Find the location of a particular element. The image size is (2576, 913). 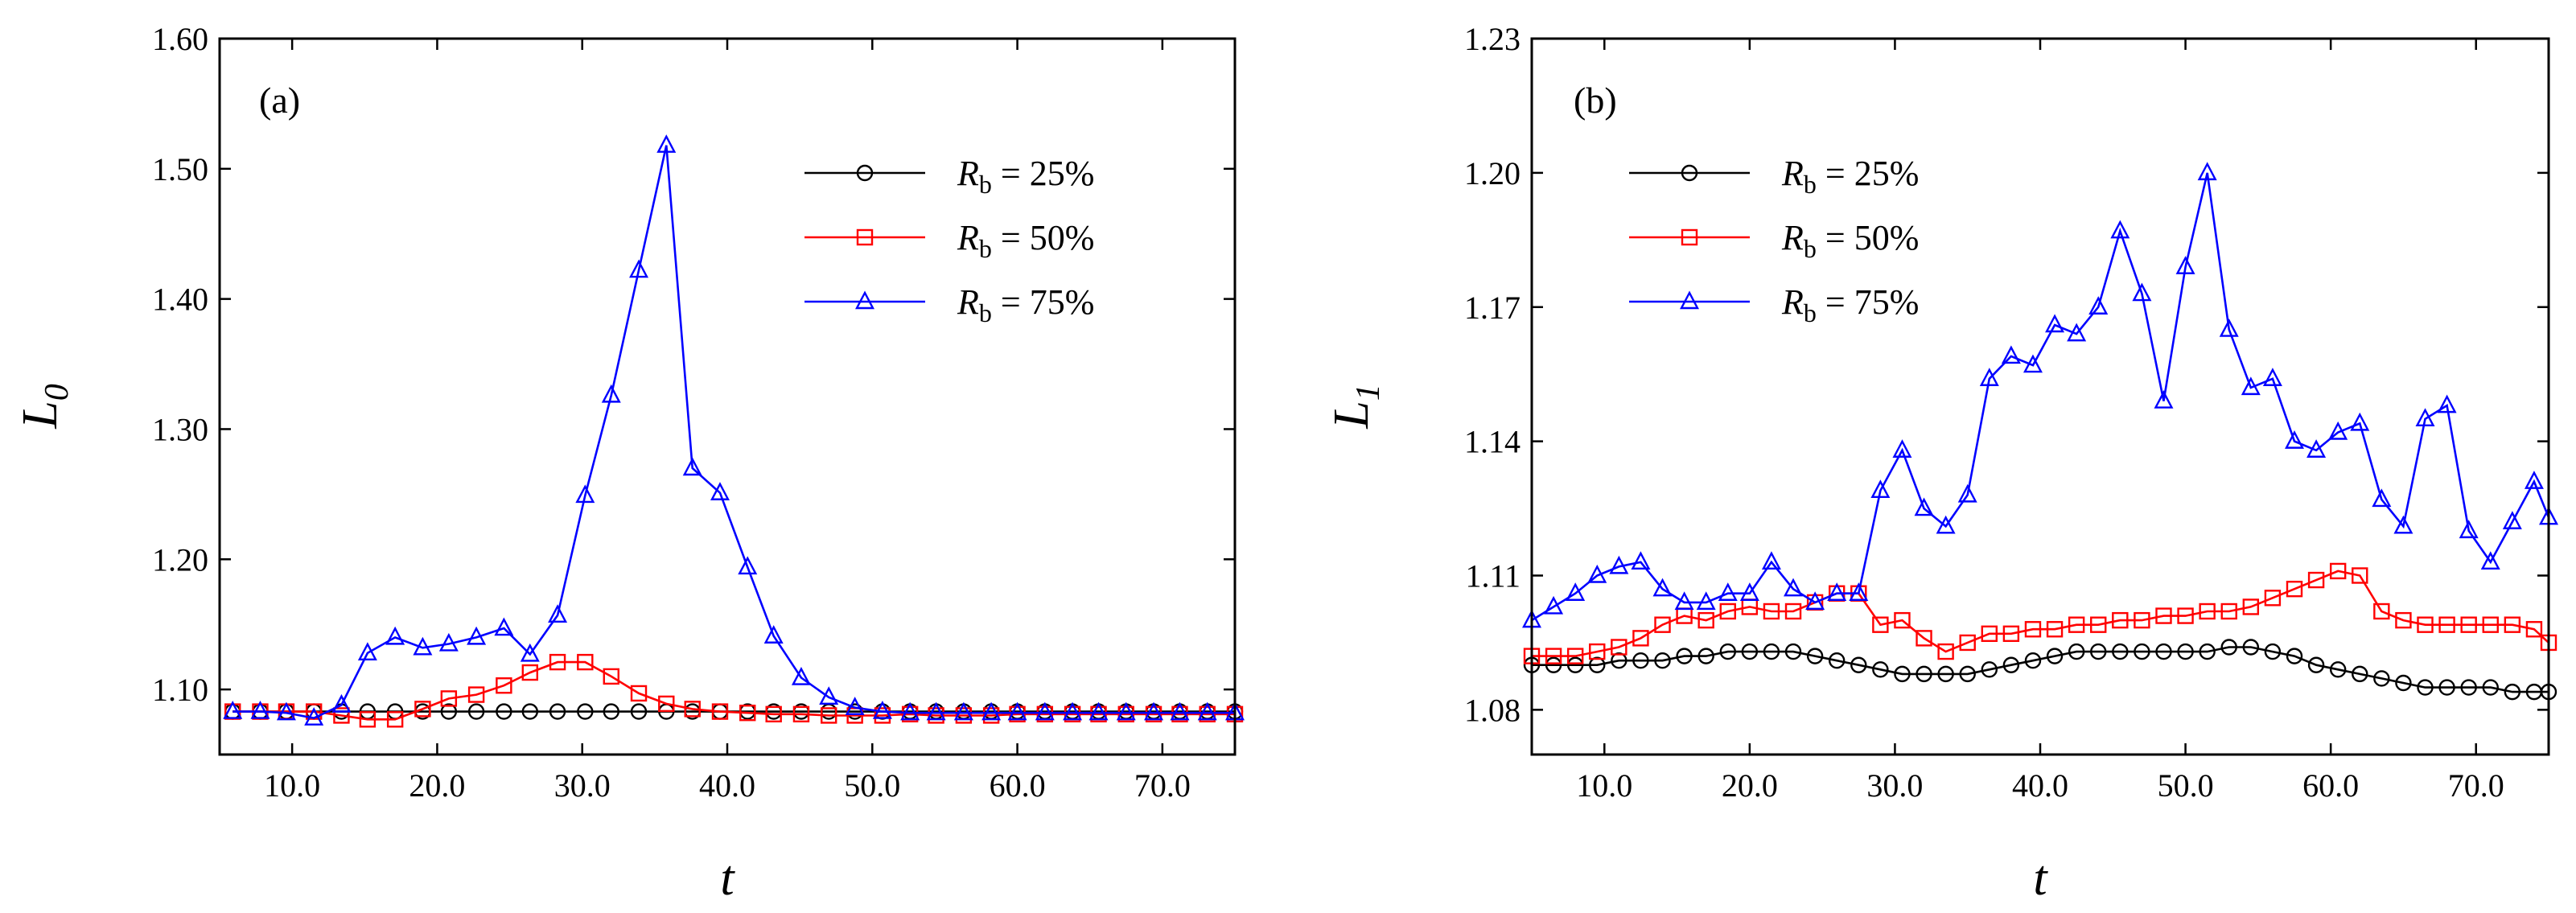

panel-b-legend-label: Rb = 25% is located at coordinates (1850, 176).